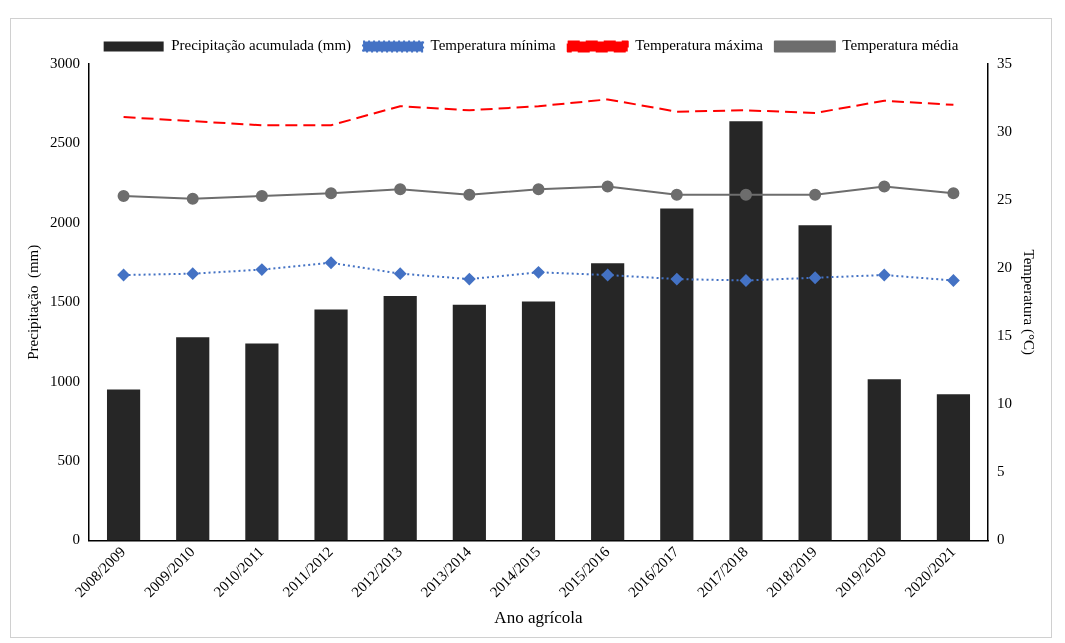  I want to click on y-tick-label: 500, so click(68, 460).